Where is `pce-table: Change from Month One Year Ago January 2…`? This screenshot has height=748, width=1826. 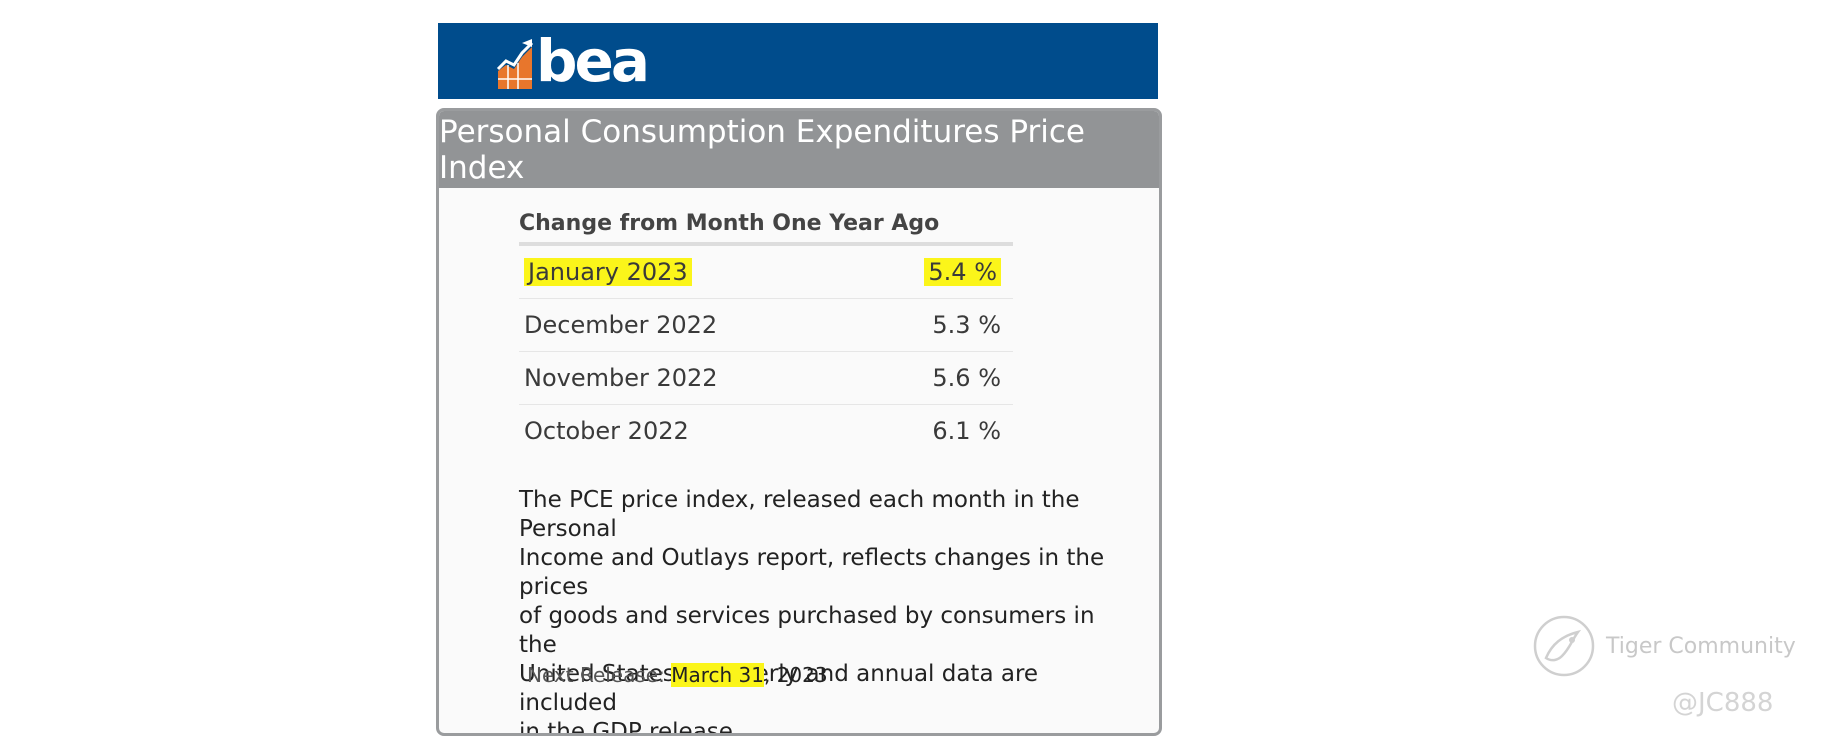
pce-table: Change from Month One Year Ago January 2… is located at coordinates (766, 334).